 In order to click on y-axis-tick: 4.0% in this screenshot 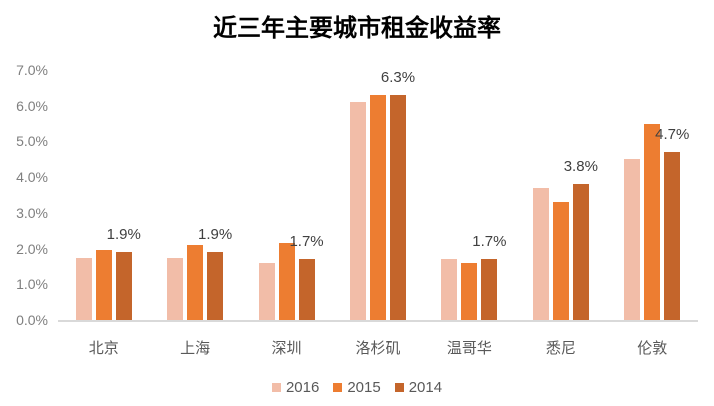, I will do `click(32, 177)`.